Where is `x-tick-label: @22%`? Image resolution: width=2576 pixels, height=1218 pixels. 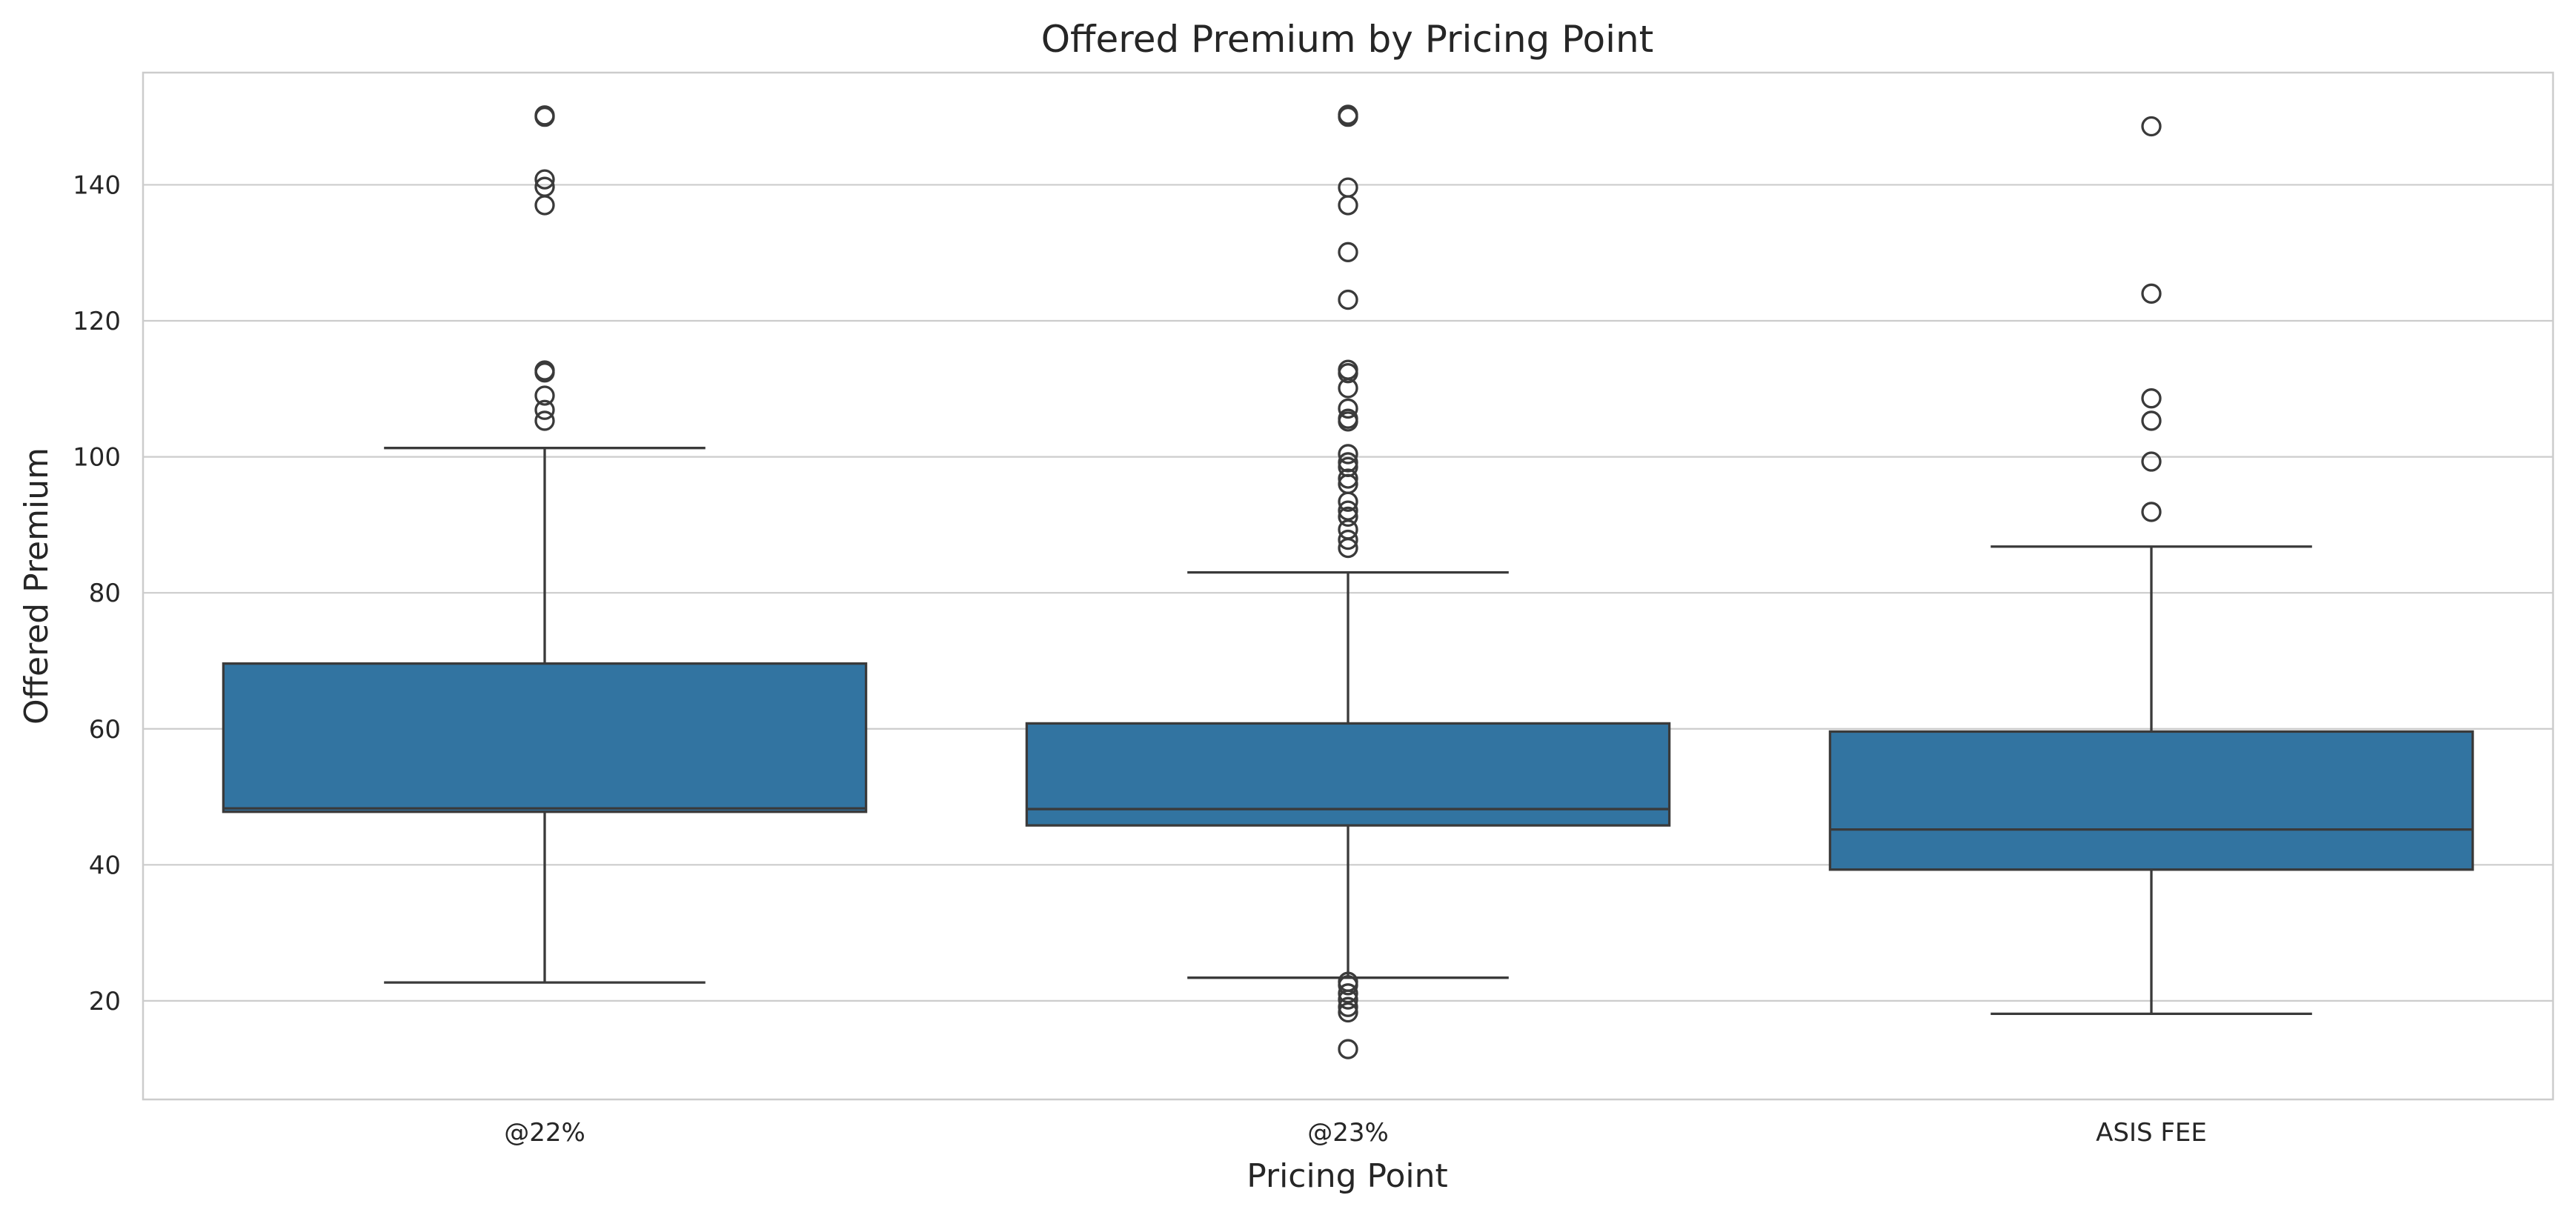 x-tick-label: @22% is located at coordinates (544, 1133).